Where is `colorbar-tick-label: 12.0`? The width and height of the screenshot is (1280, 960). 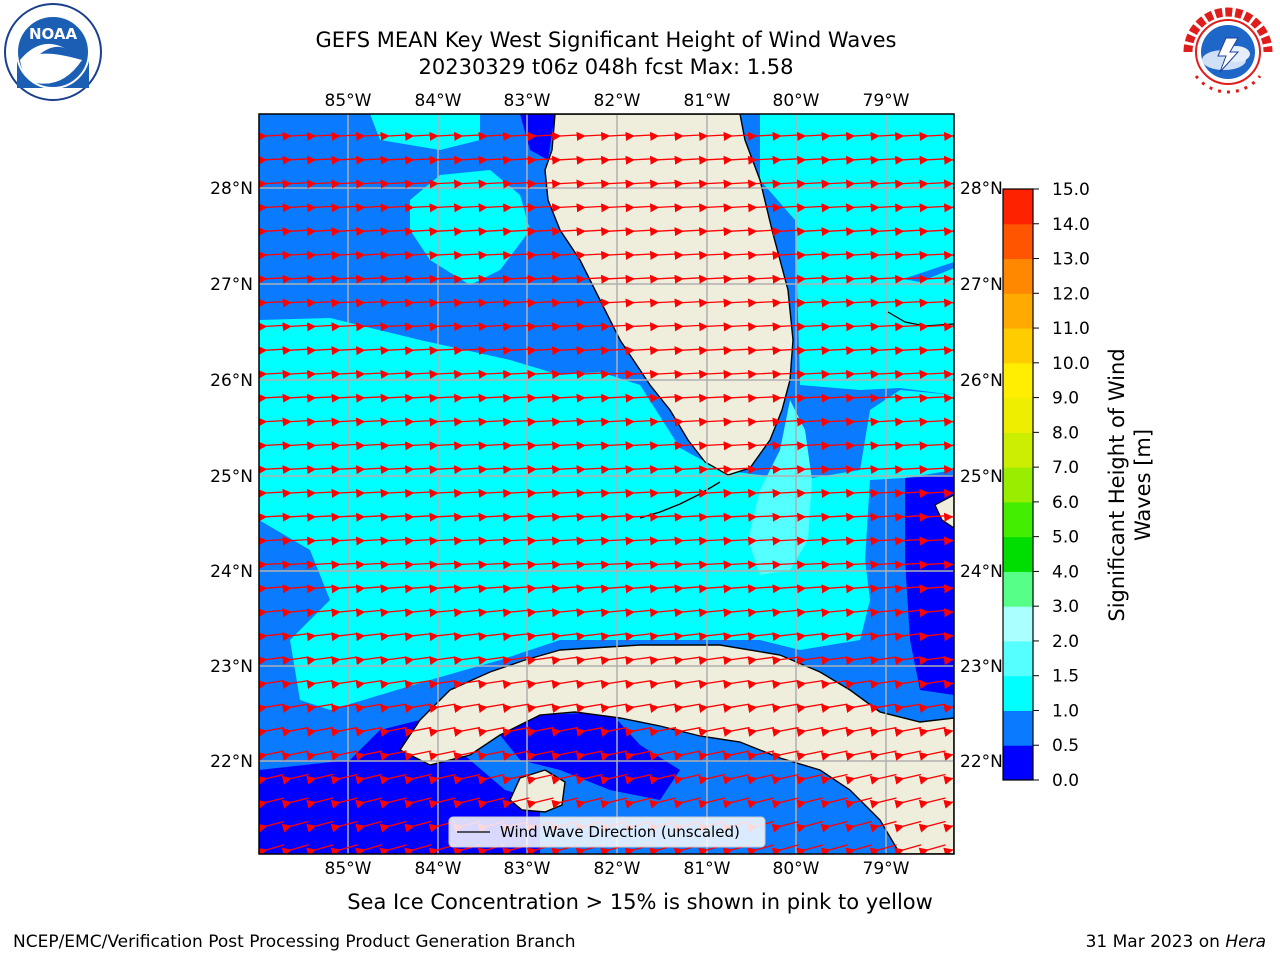 colorbar-tick-label: 12.0 is located at coordinates (1071, 294).